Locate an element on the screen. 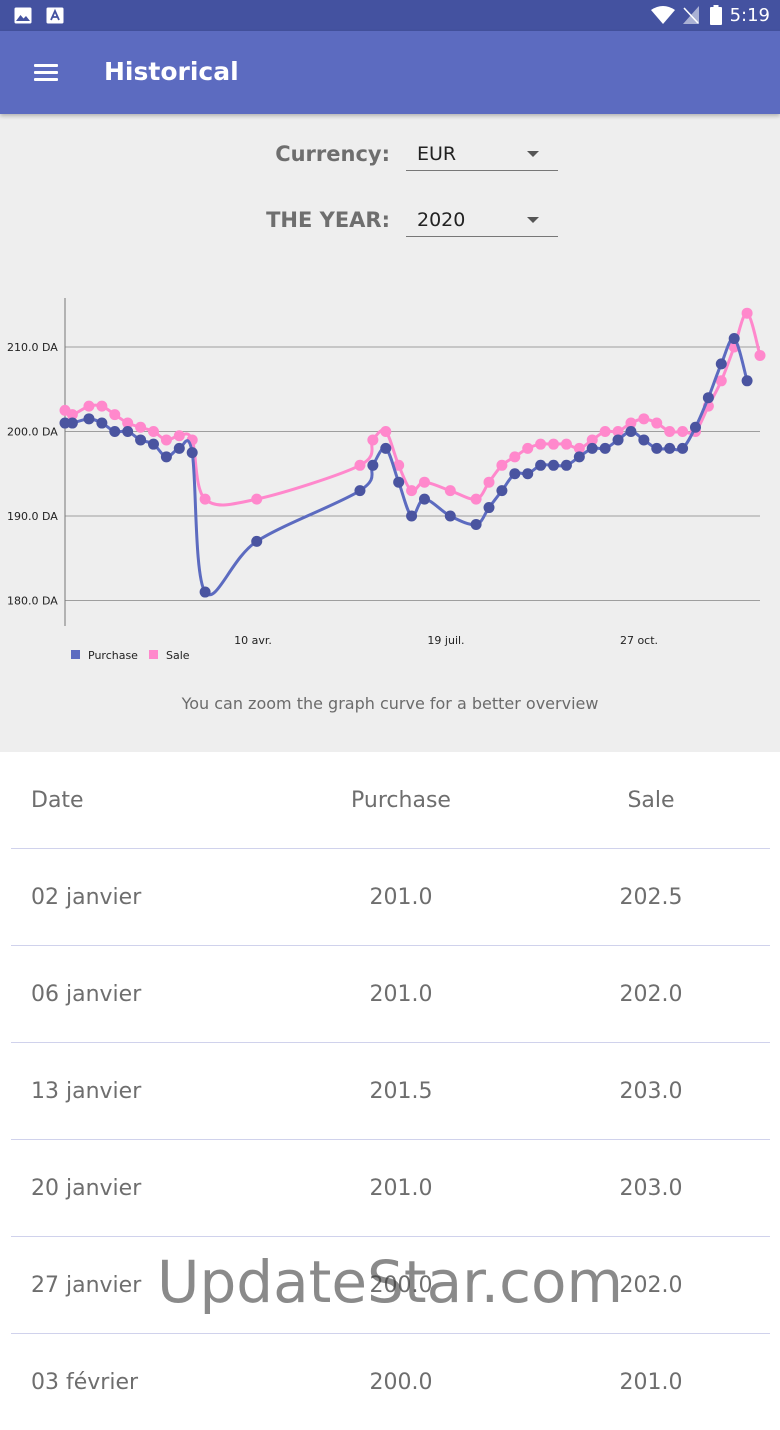  table-row: 02 janvier 201.0 202.5 is located at coordinates (390, 897).